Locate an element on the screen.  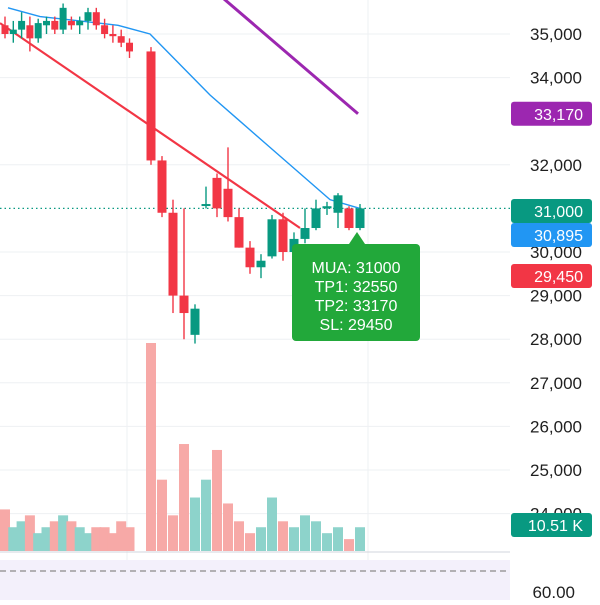
price-axis-label: 34,000 is located at coordinates (556, 78).